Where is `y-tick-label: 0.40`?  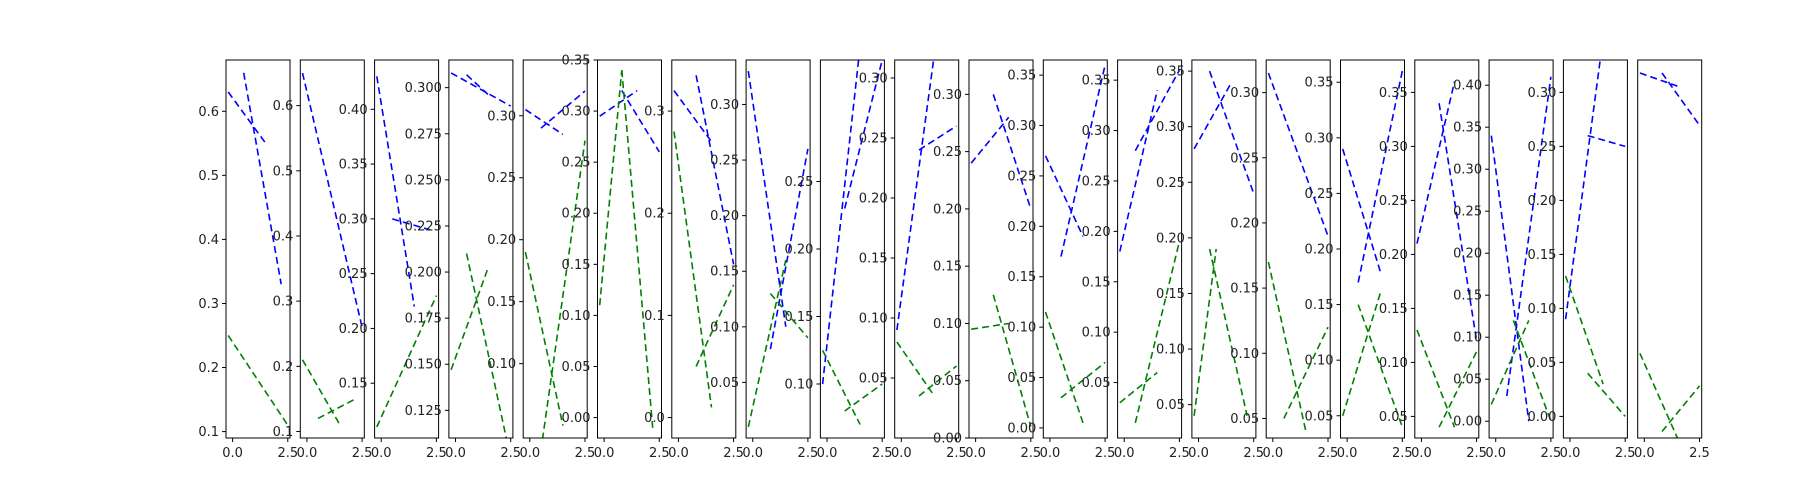 y-tick-label: 0.40 is located at coordinates (1467, 86).